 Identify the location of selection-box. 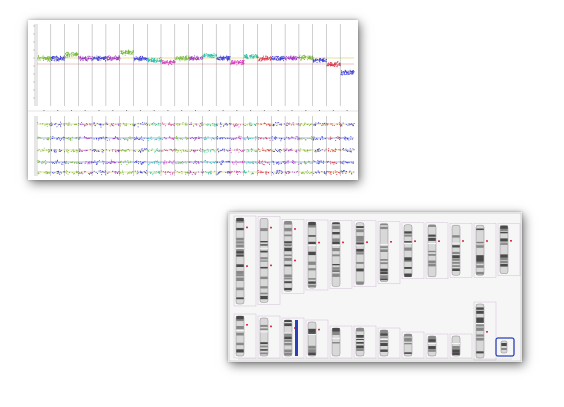
(505, 347).